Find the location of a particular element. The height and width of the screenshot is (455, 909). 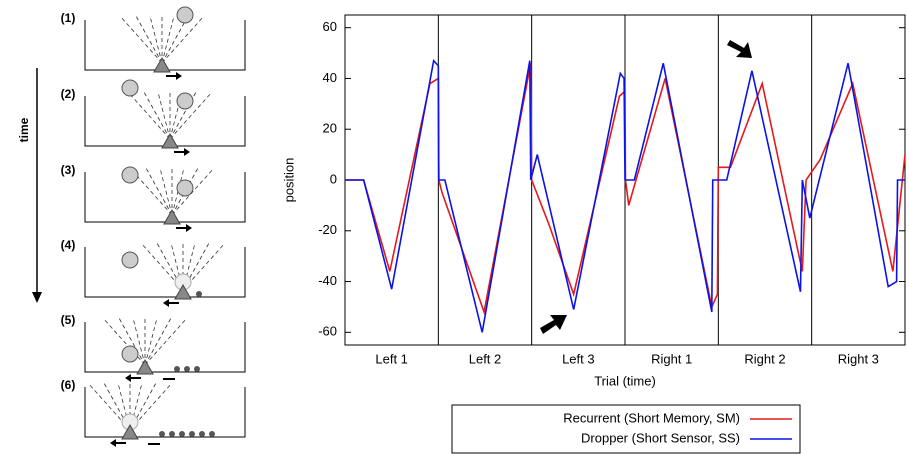

y-tick-label: 40 is located at coordinates (330, 77).